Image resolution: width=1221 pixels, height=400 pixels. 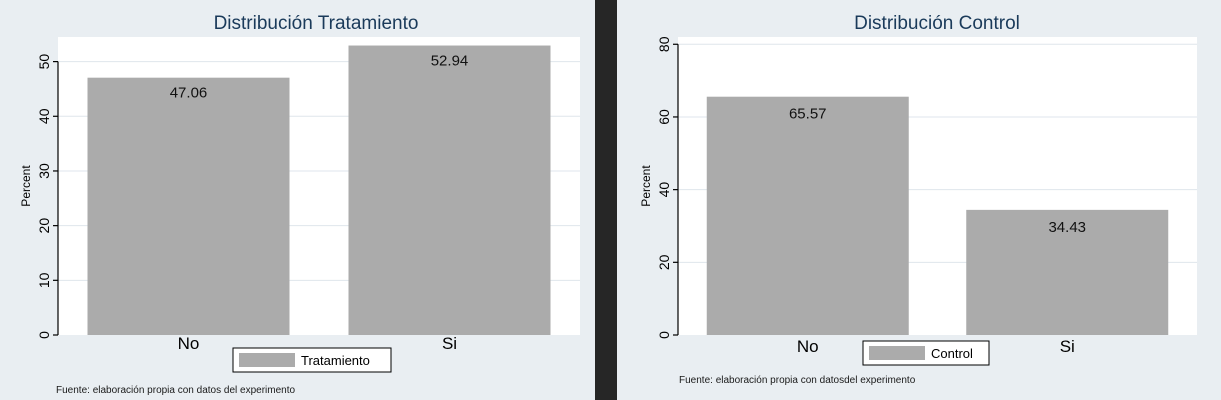 I want to click on legend: Control, so click(x=926, y=353).